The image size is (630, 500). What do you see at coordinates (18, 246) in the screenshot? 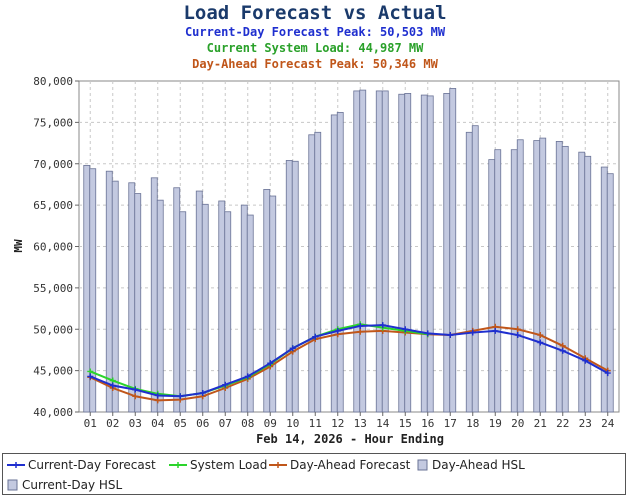
I see `y-axis-label: MW` at bounding box center [18, 246].